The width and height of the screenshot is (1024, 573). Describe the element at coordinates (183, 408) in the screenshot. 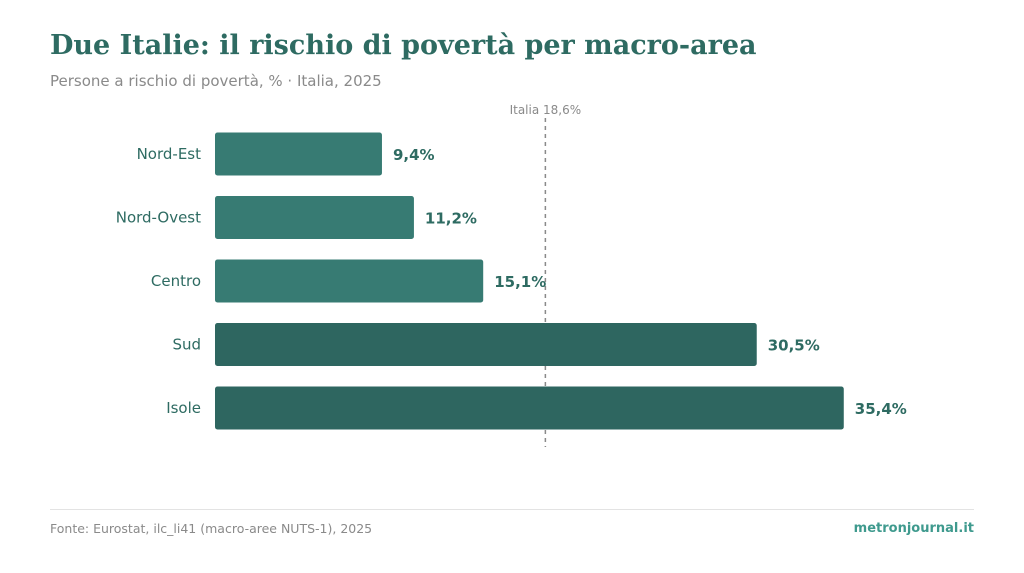

I see `category-label: Isole` at that location.